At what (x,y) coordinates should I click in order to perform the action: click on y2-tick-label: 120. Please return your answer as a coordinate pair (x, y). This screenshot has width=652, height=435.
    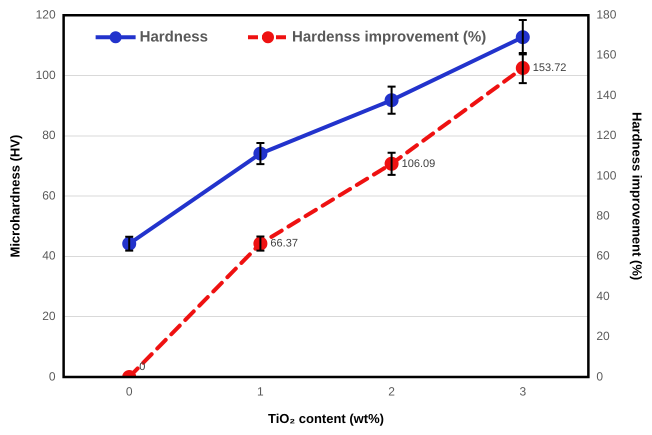
    Looking at the image, I should click on (606, 135).